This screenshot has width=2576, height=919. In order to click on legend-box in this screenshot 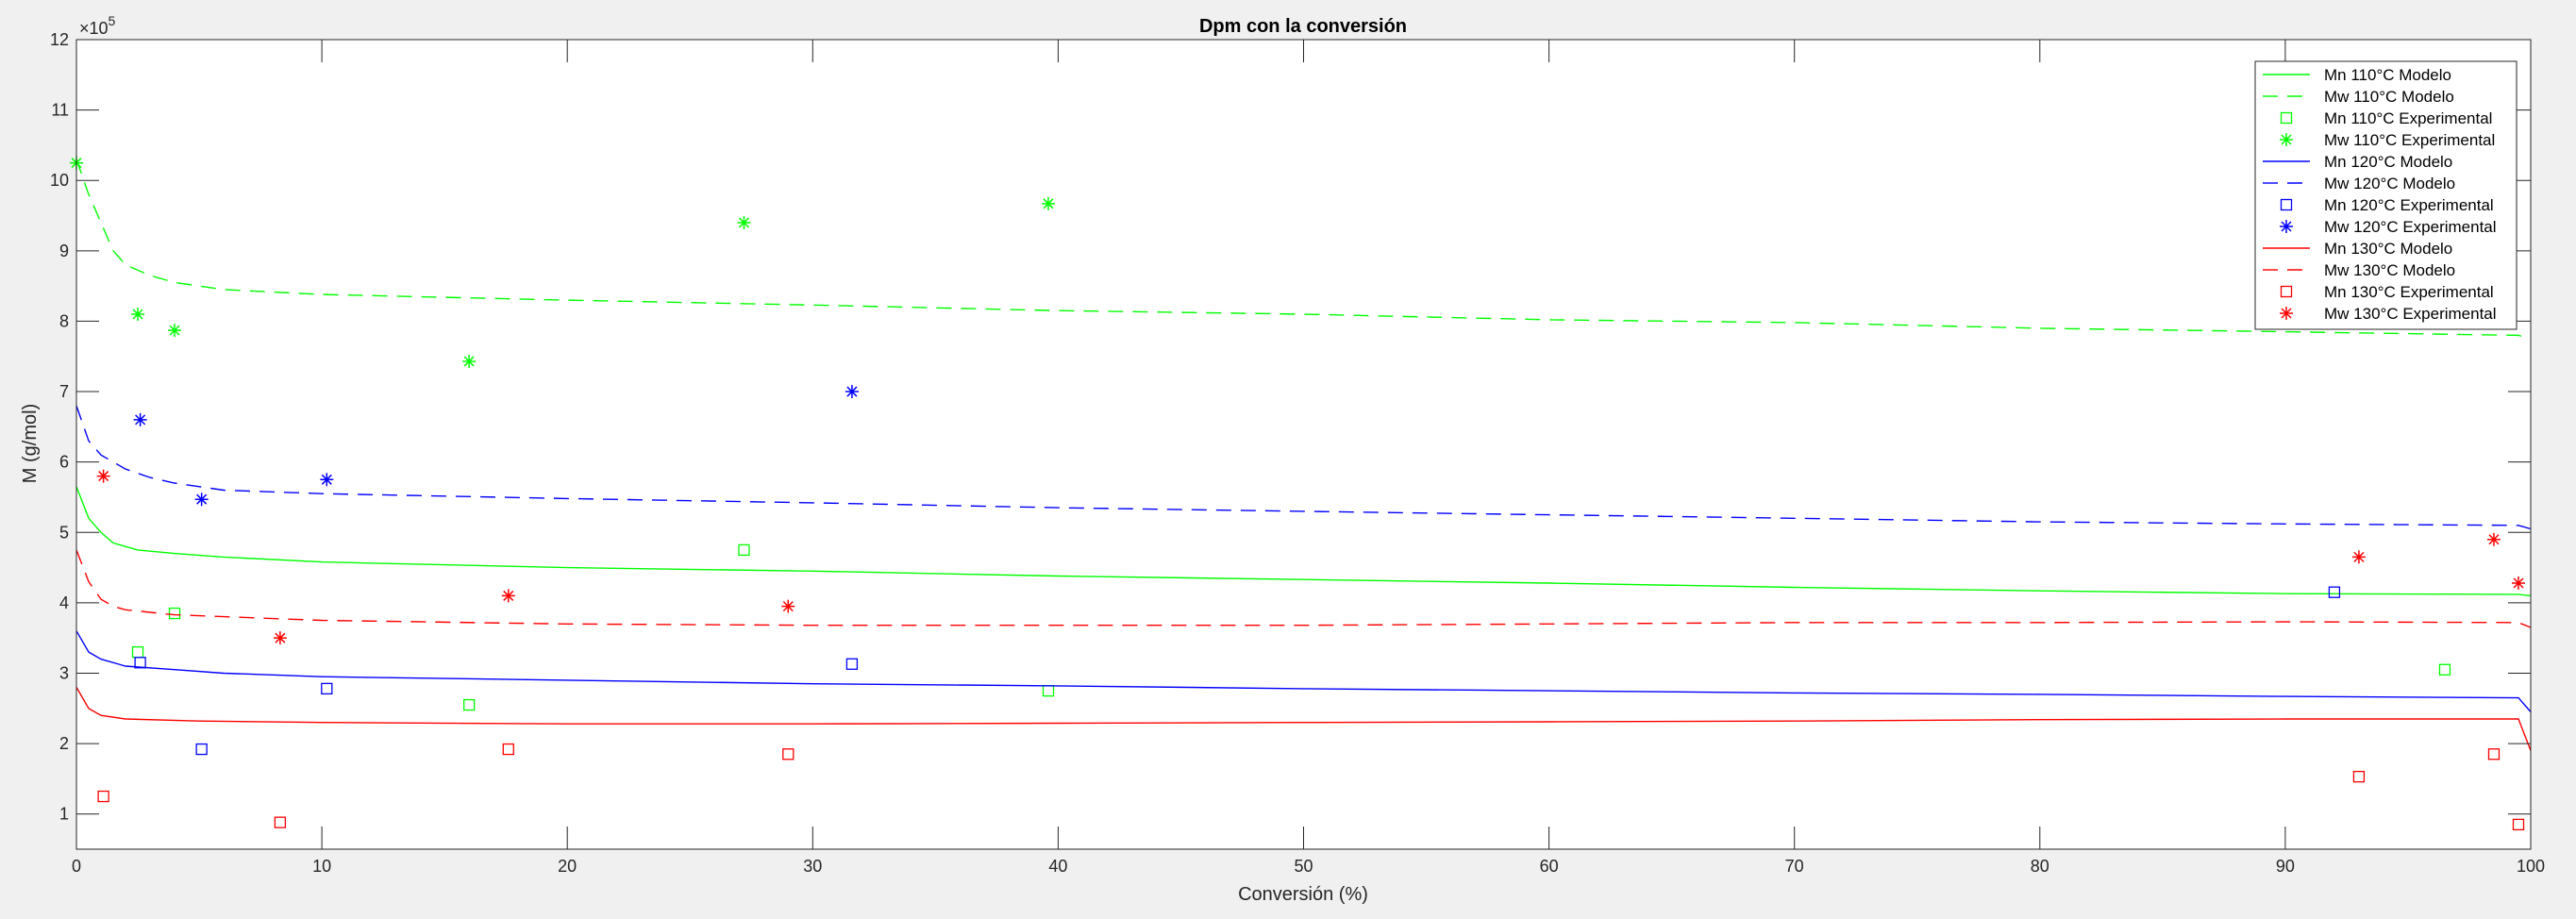, I will do `click(2385, 195)`.